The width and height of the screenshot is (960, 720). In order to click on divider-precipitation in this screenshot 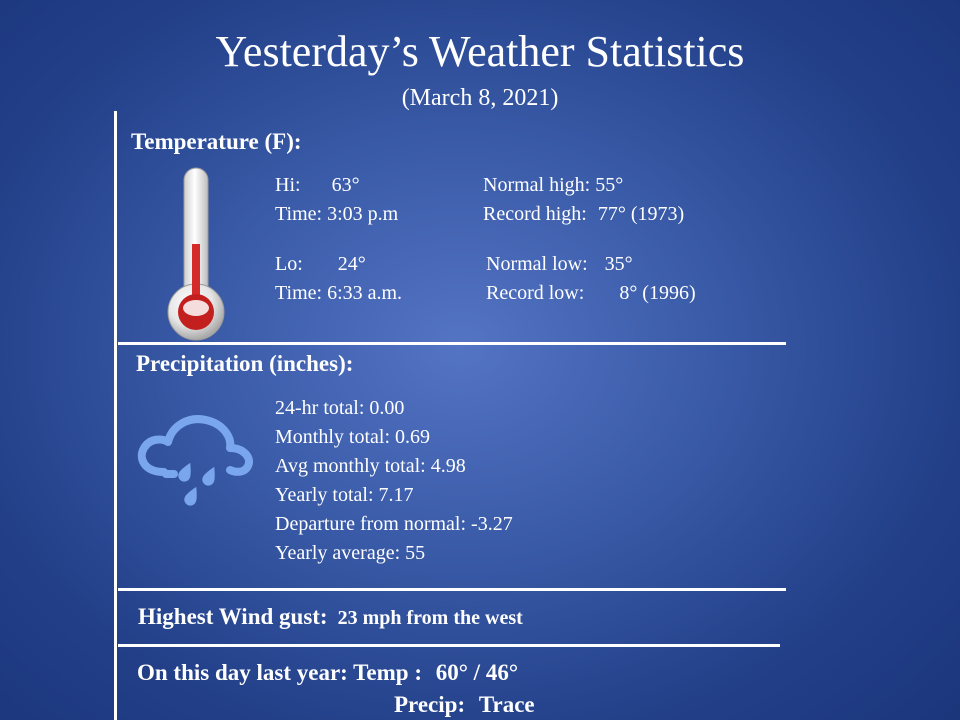, I will do `click(452, 589)`.